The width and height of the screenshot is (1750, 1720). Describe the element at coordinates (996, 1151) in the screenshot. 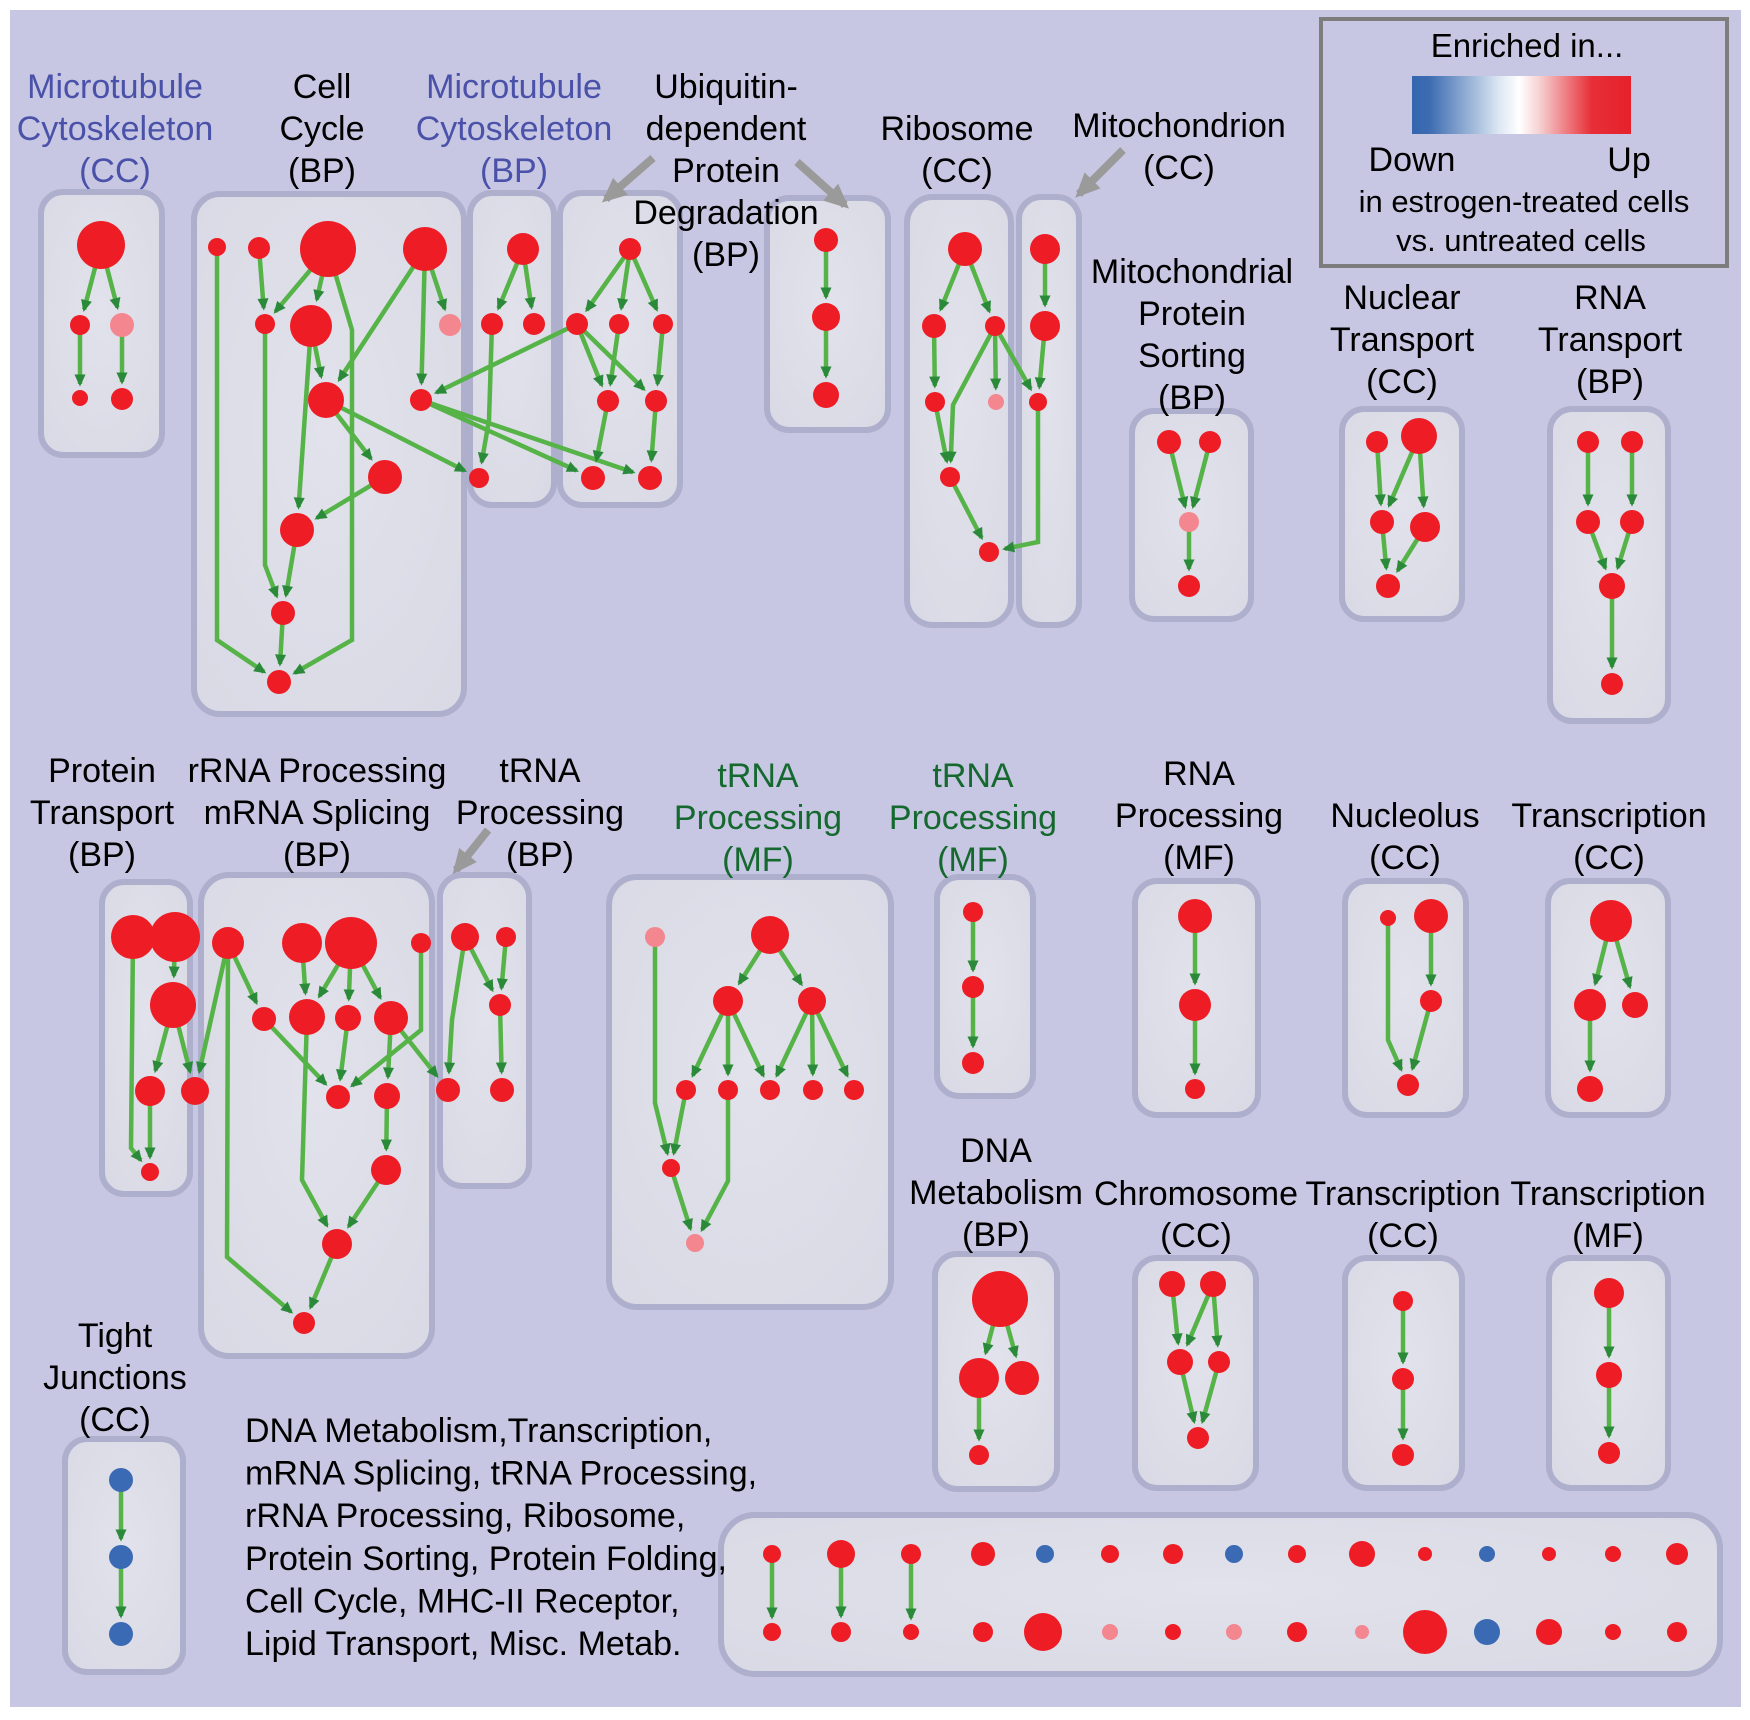

I see `svg-text: DNA` at that location.